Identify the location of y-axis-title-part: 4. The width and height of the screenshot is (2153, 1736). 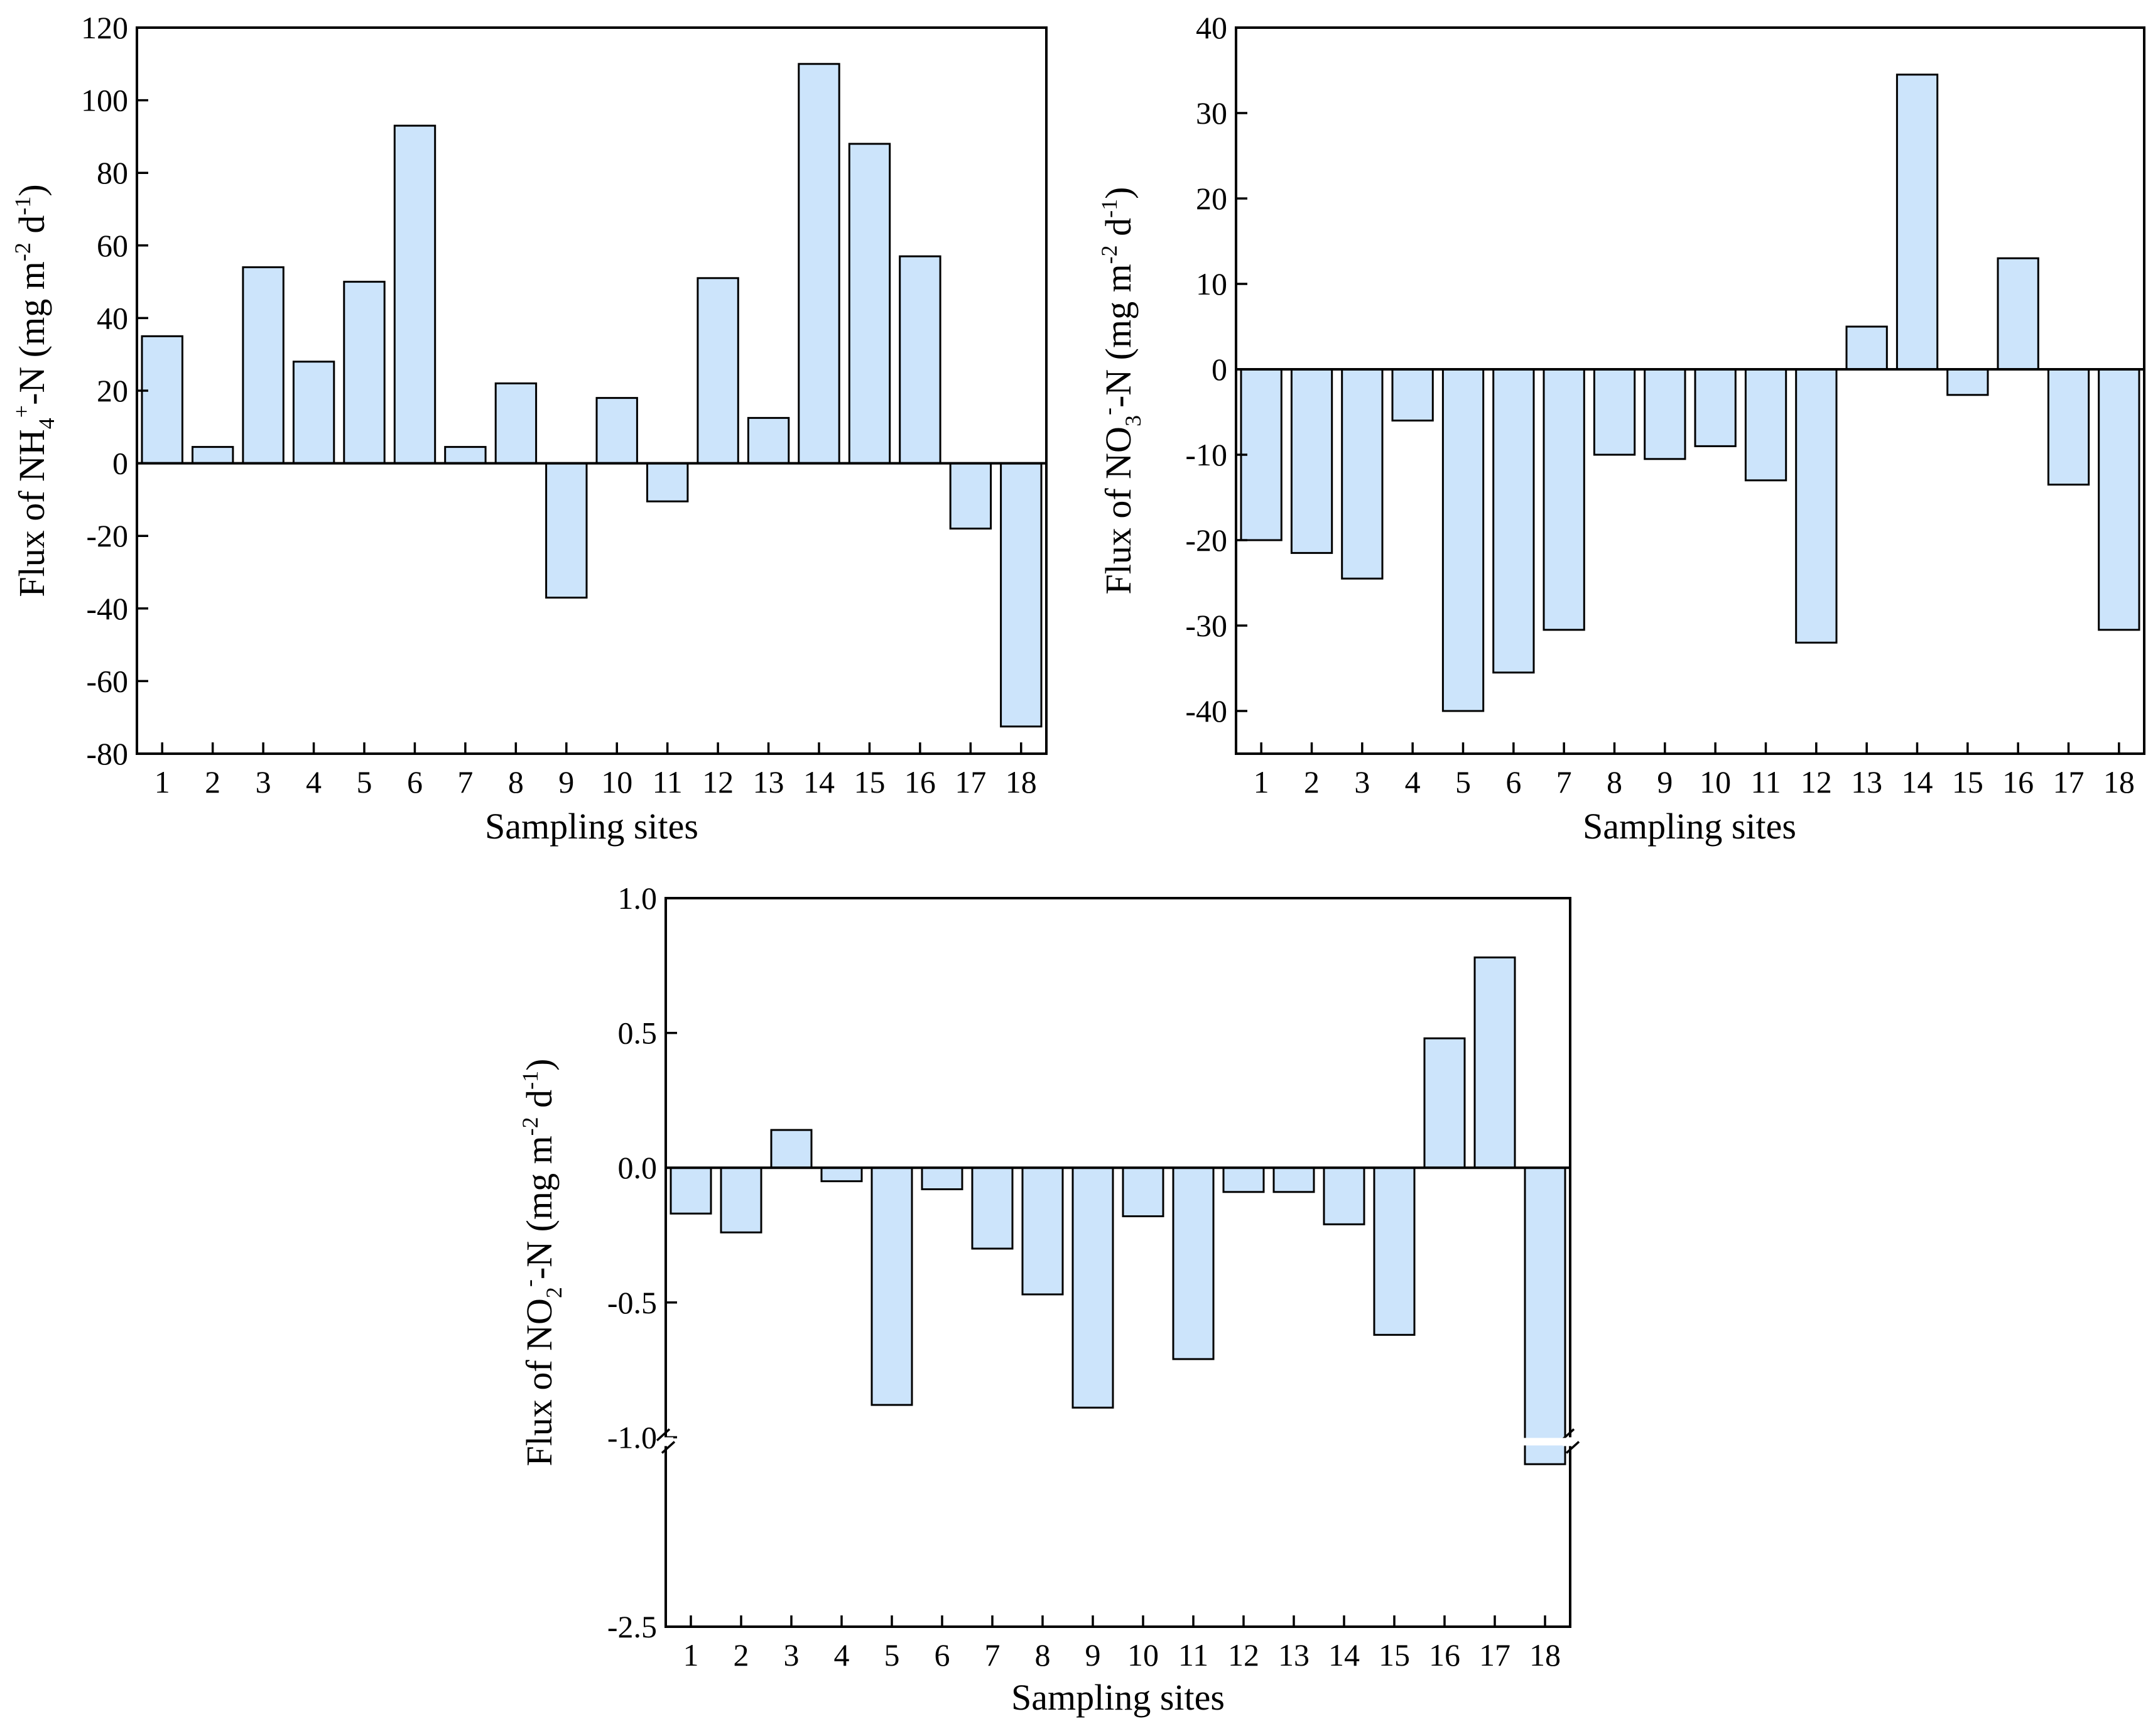
(46, 423).